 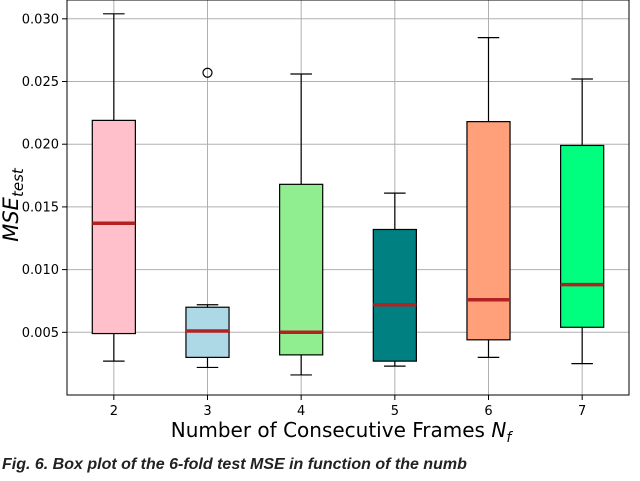 I want to click on x-tick-label: 4, so click(x=301, y=411).